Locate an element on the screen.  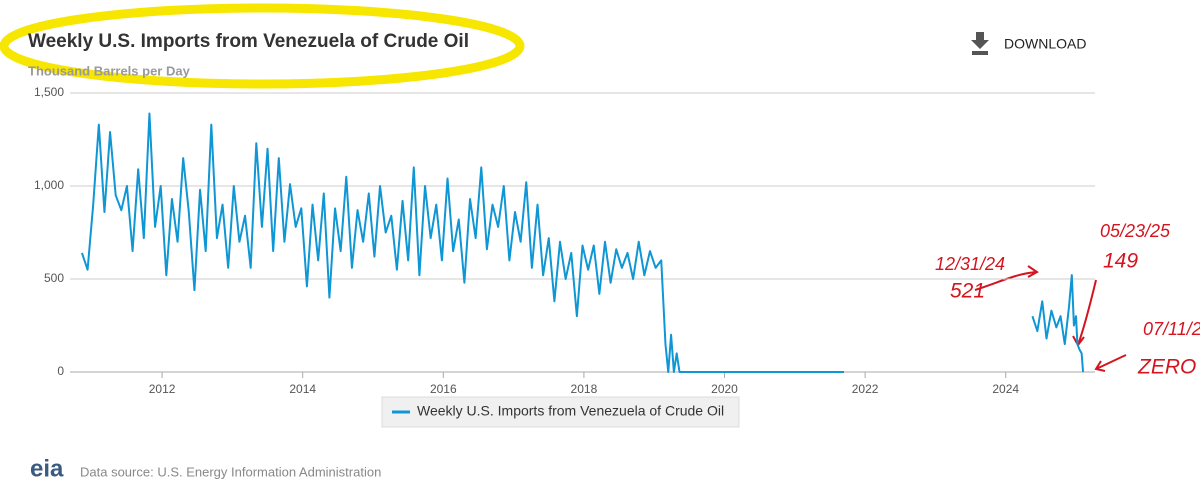
y-tick-label: 1,000 is located at coordinates (49, 185).